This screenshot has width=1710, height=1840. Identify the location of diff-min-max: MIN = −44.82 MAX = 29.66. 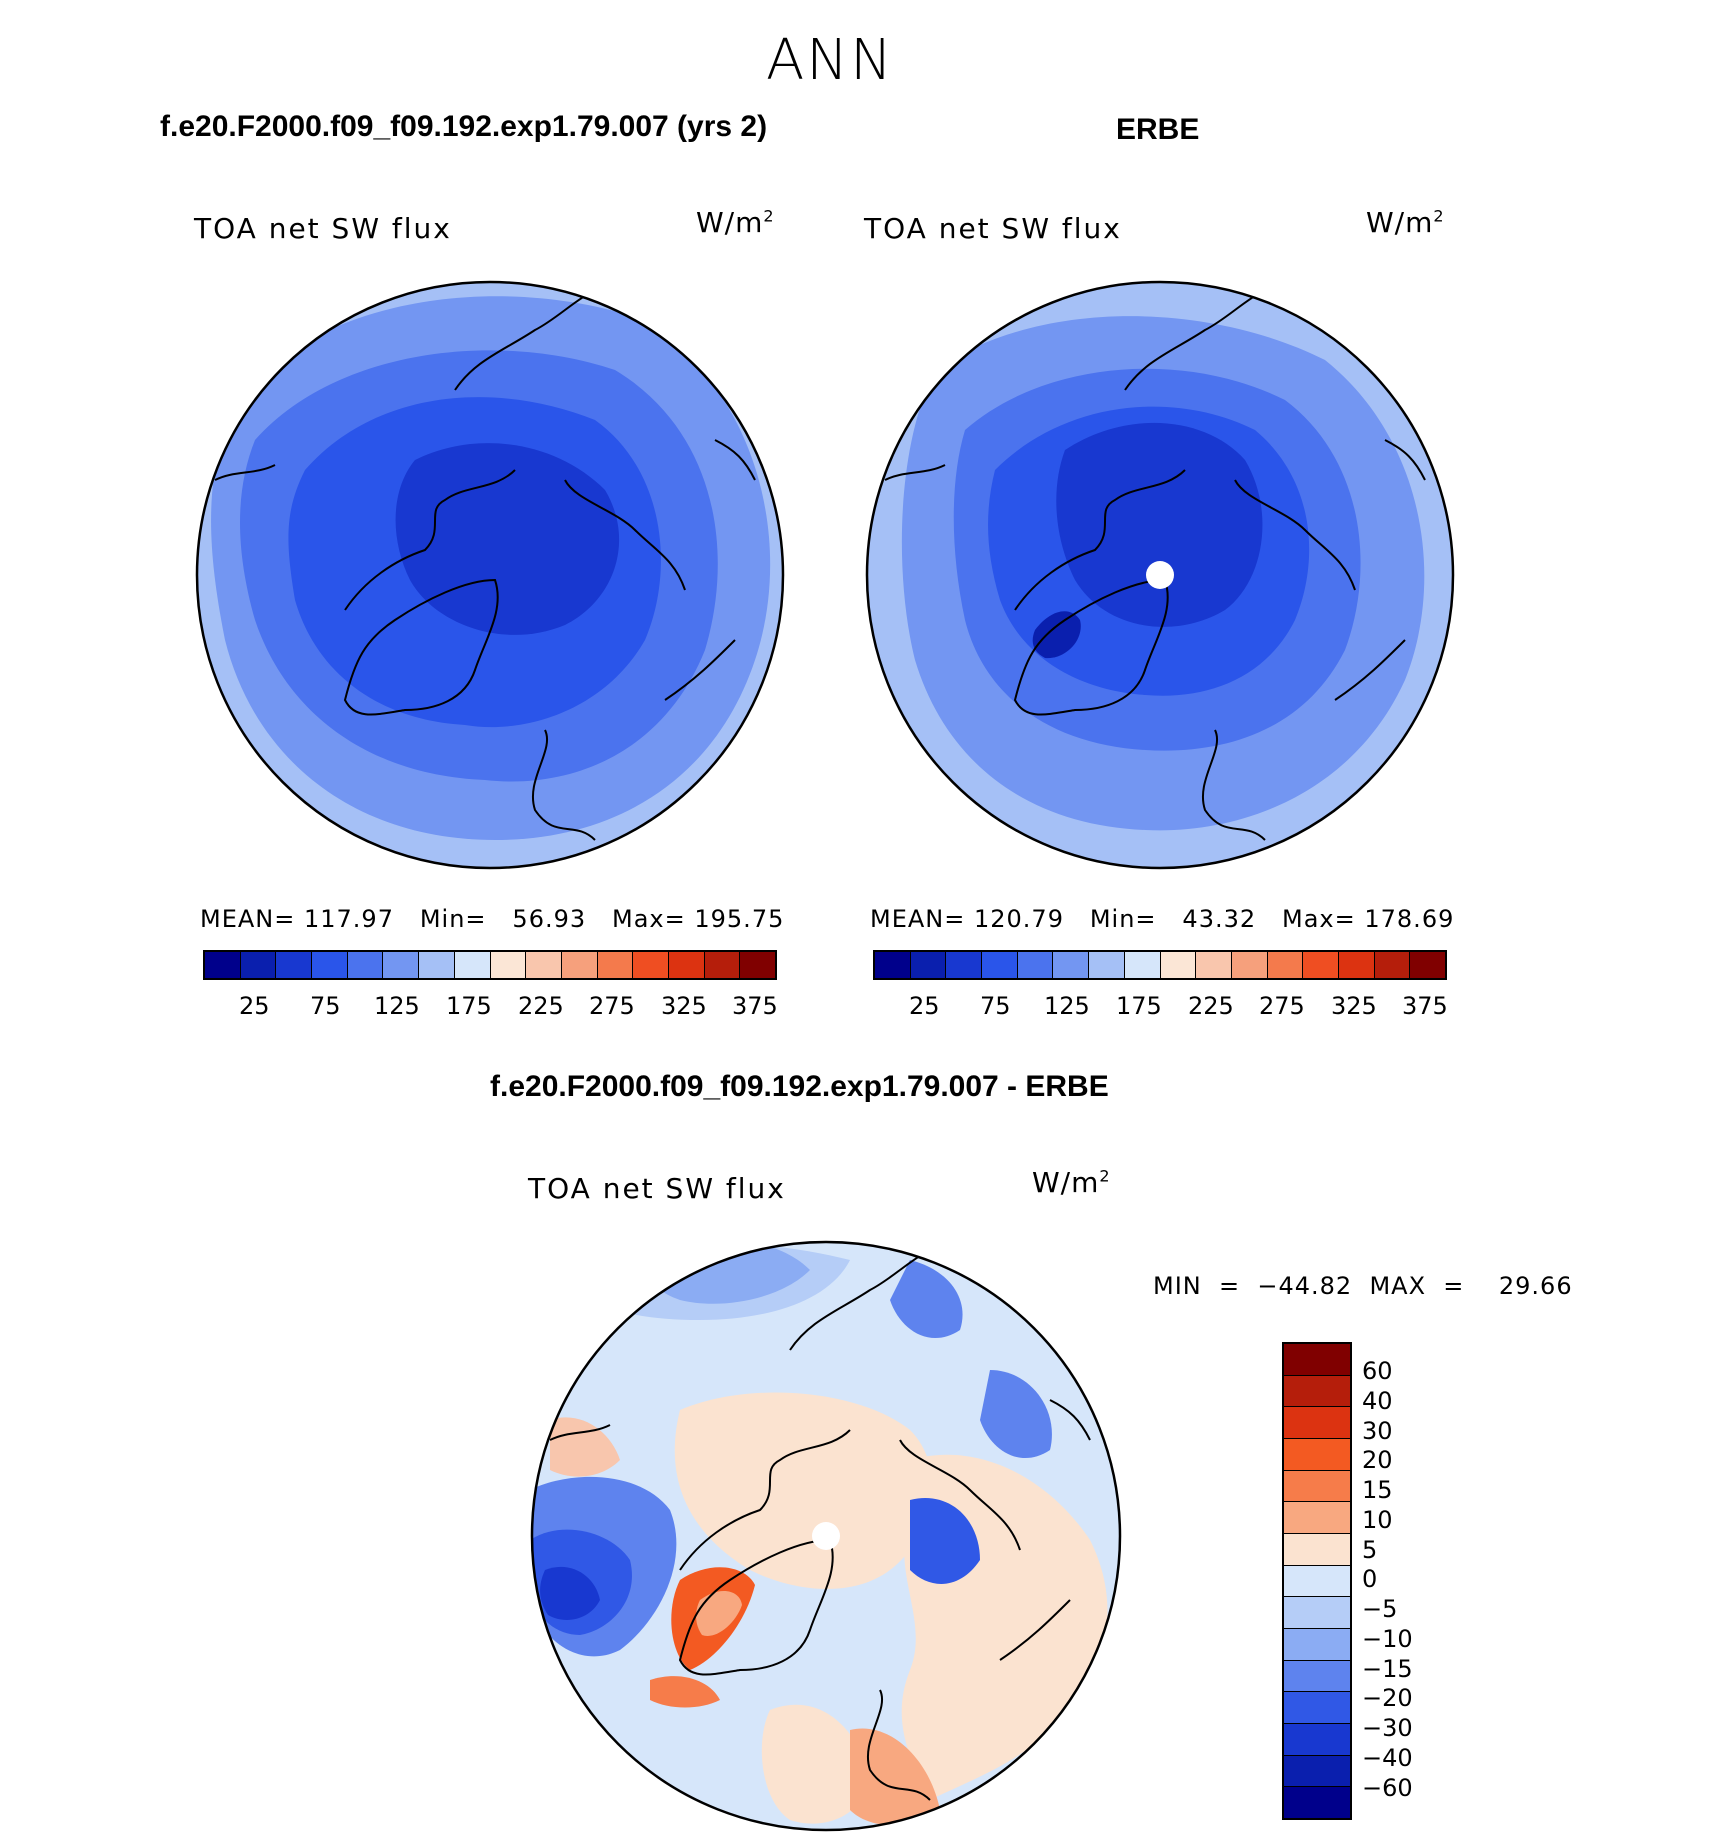
(1363, 1286).